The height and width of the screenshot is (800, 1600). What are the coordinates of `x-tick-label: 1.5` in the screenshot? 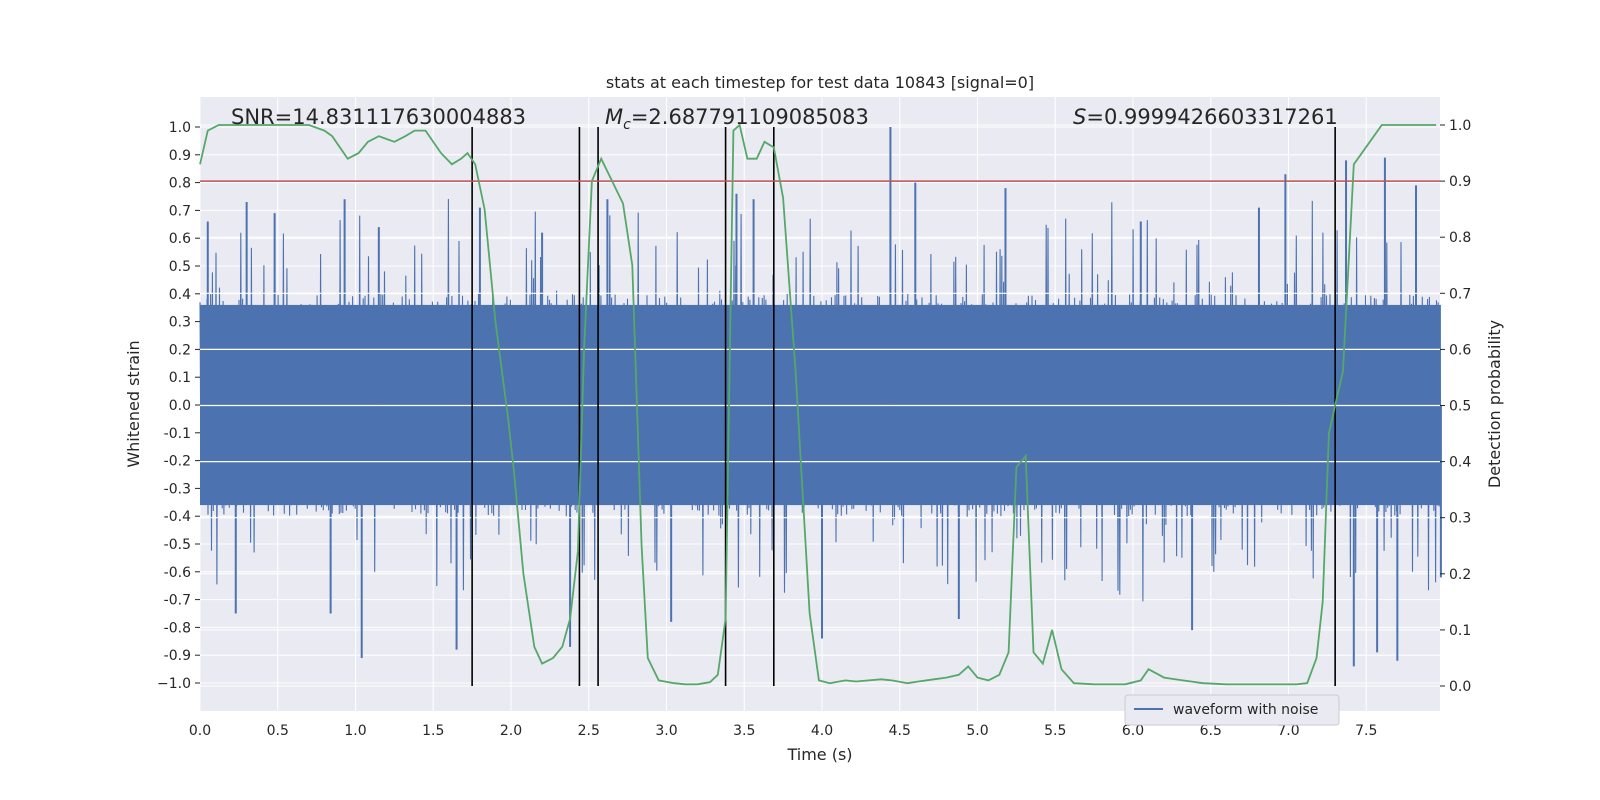 It's located at (433, 731).